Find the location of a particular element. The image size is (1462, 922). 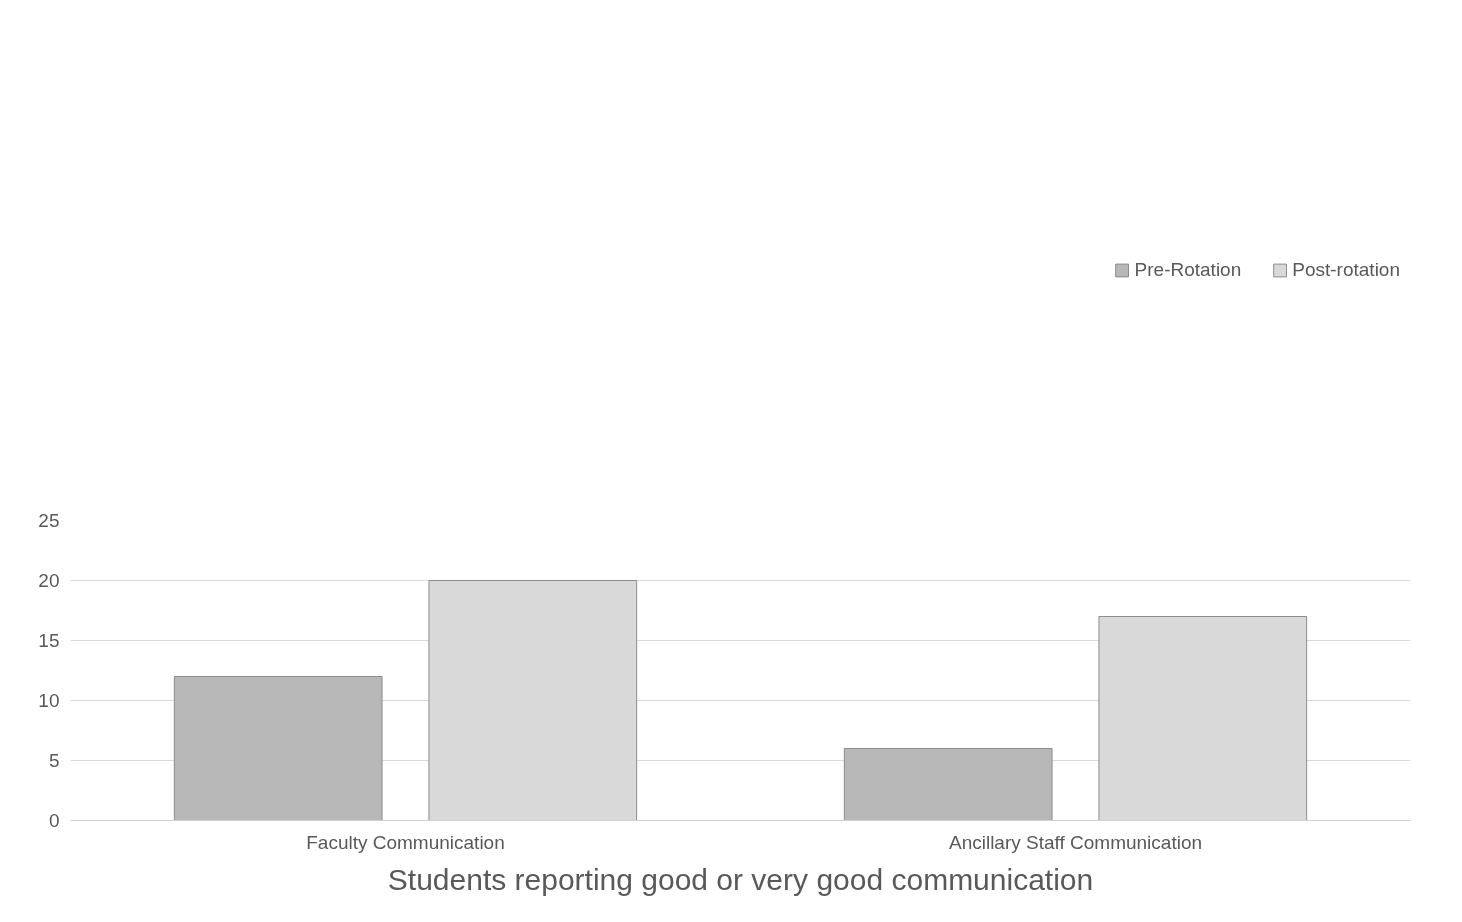

y-tick-label: 5 is located at coordinates (54, 760).